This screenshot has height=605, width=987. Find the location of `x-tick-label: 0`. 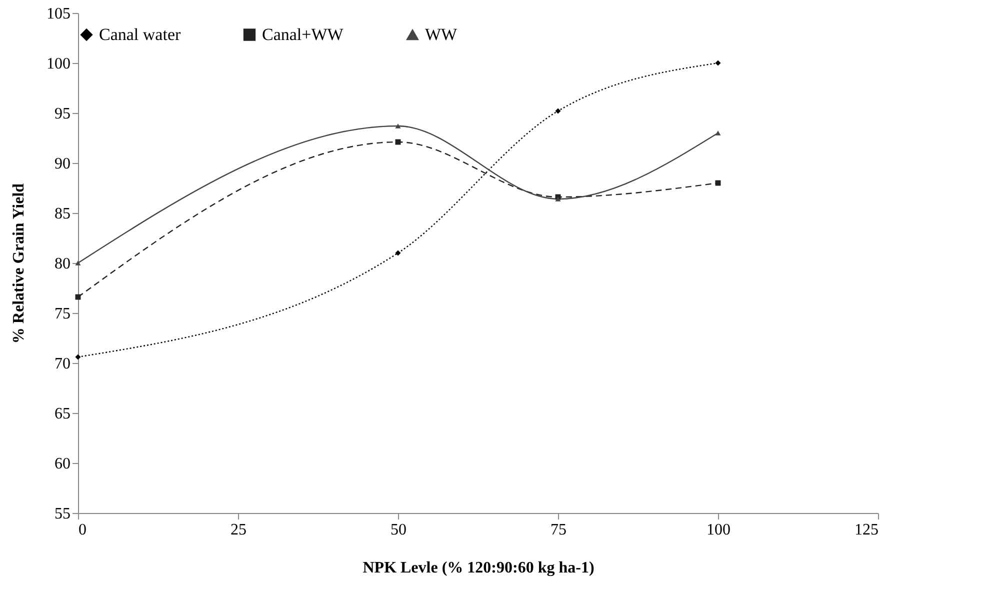

x-tick-label: 0 is located at coordinates (82, 530).